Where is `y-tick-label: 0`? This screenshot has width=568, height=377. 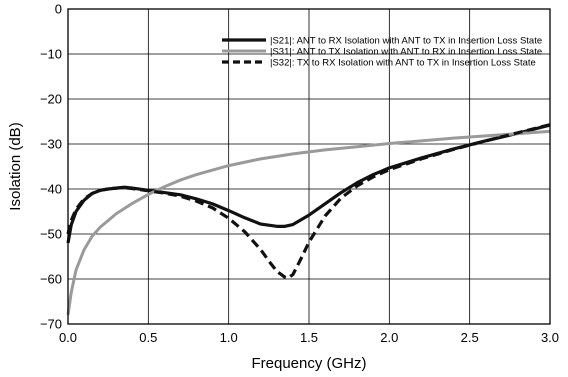 y-tick-label: 0 is located at coordinates (58, 9).